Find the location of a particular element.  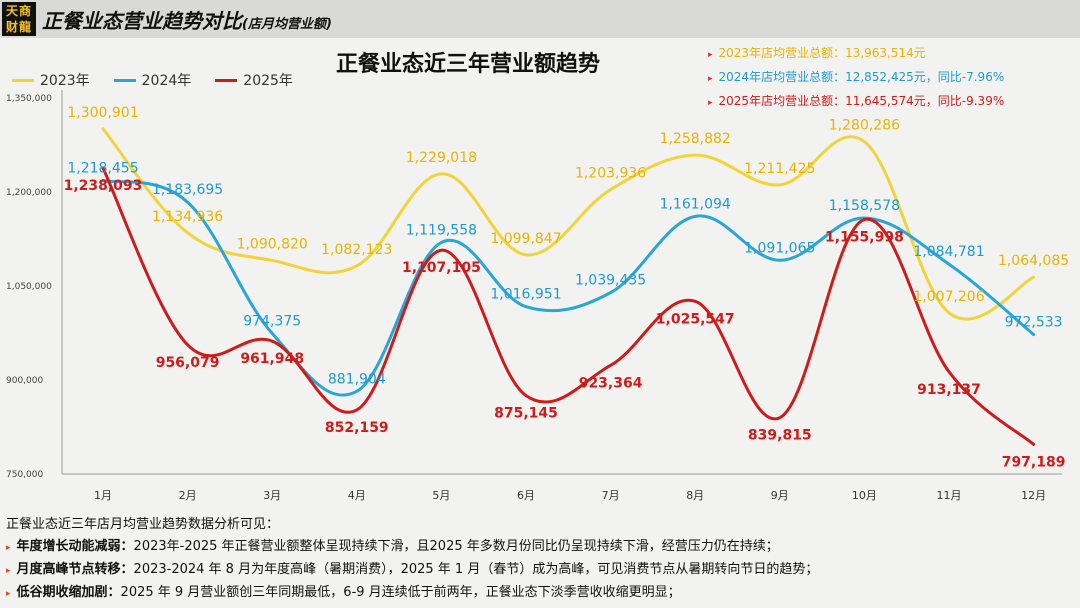

data-label-2024: 1,091,065 is located at coordinates (779, 248).